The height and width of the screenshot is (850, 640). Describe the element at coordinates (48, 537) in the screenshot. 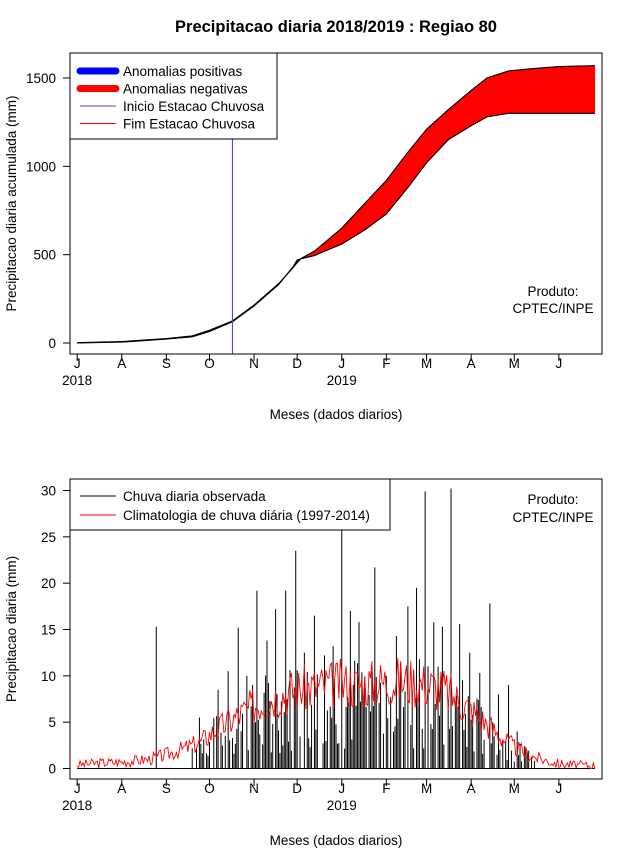

I see `y-tick-label: 25` at that location.